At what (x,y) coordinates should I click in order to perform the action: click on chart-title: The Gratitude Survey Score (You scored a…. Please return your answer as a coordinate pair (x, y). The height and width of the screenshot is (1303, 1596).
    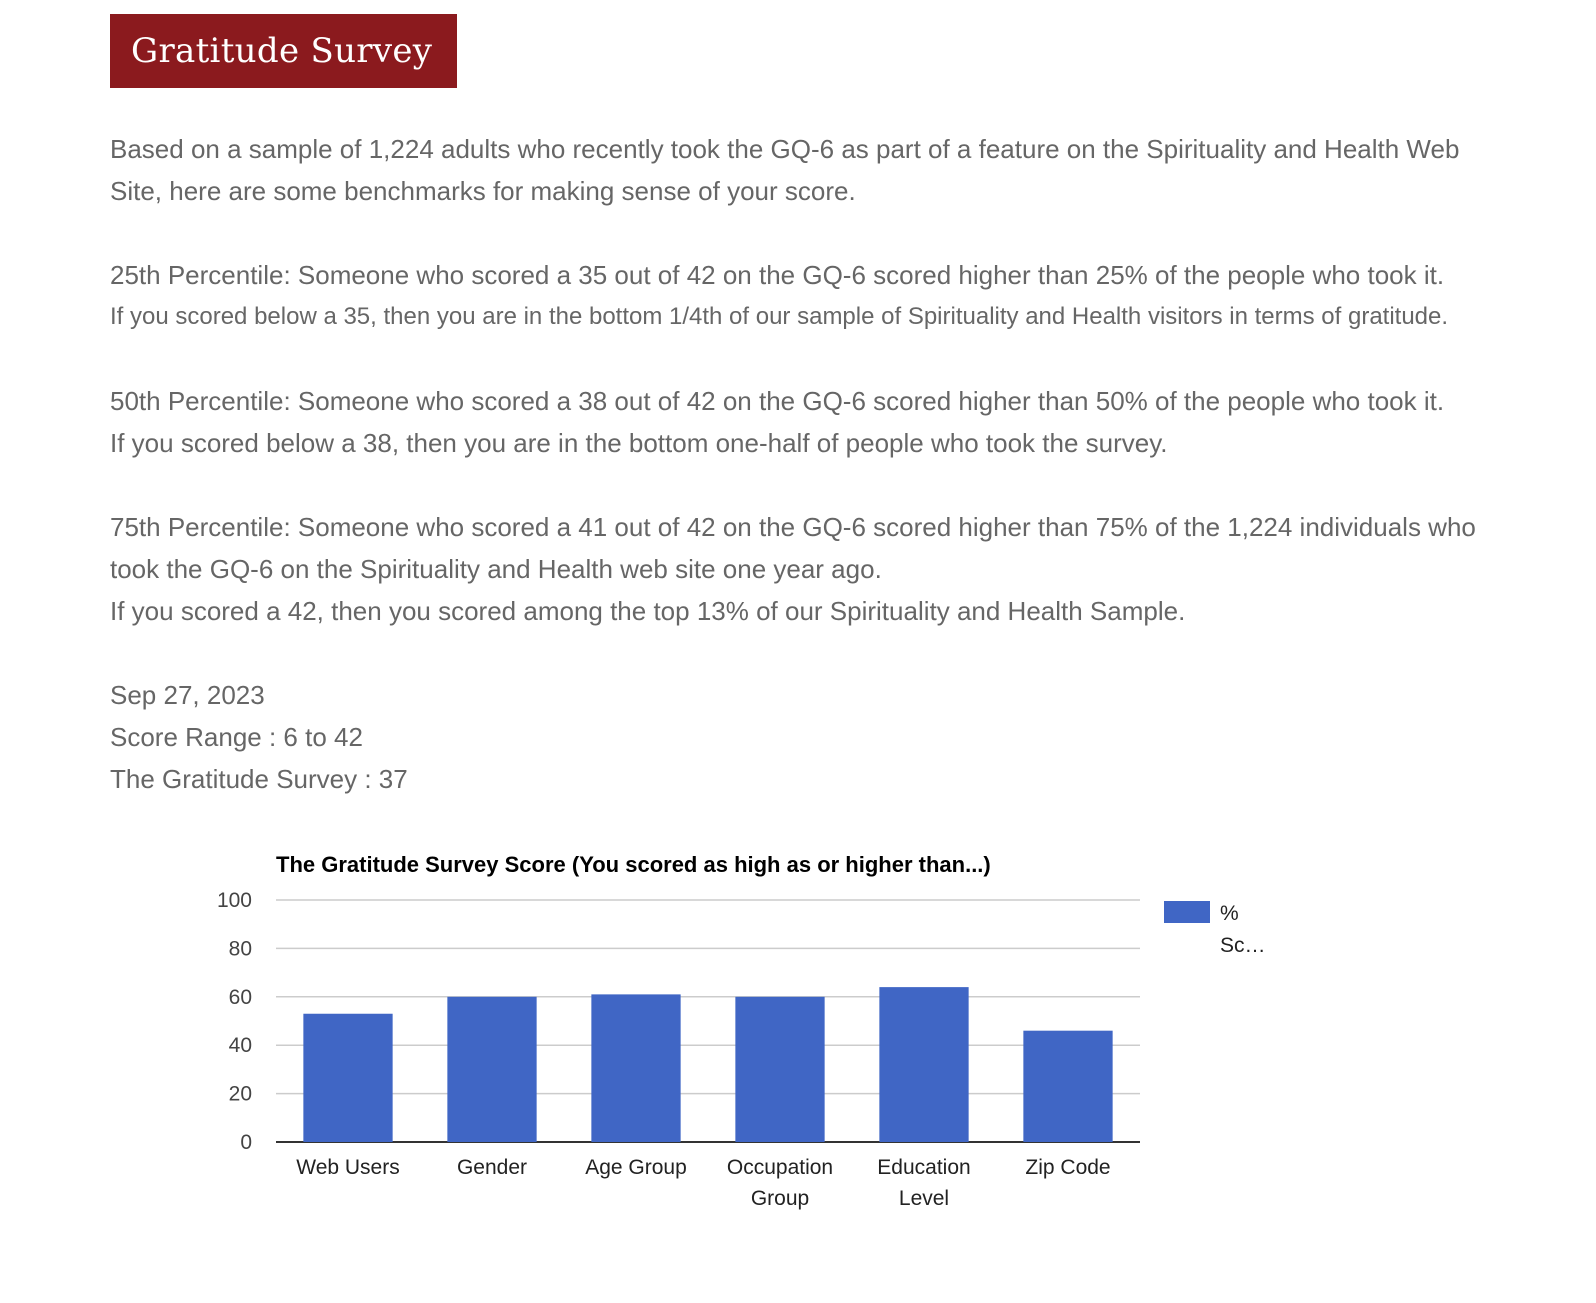
    Looking at the image, I should click on (633, 864).